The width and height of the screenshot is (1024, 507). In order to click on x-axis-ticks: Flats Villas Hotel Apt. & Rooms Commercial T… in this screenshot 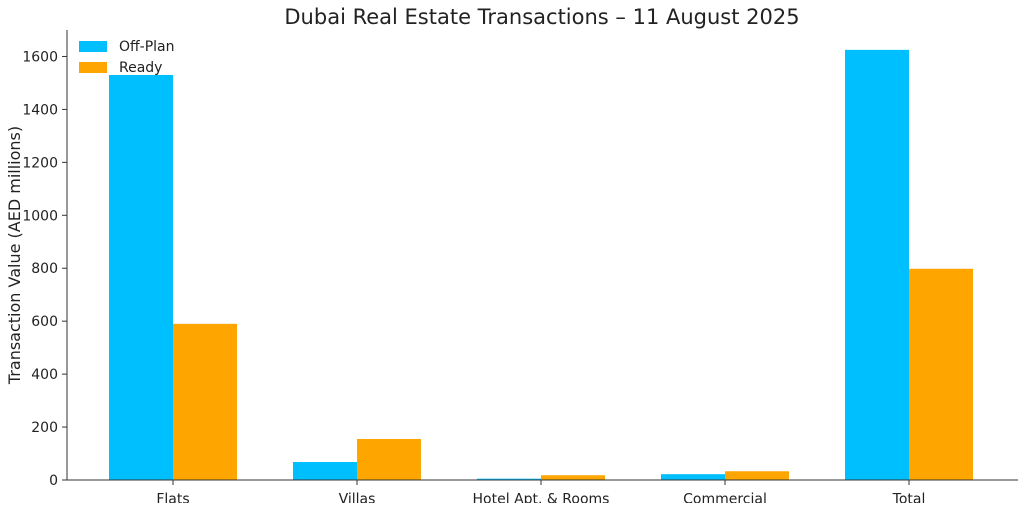, I will do `click(541, 493)`.